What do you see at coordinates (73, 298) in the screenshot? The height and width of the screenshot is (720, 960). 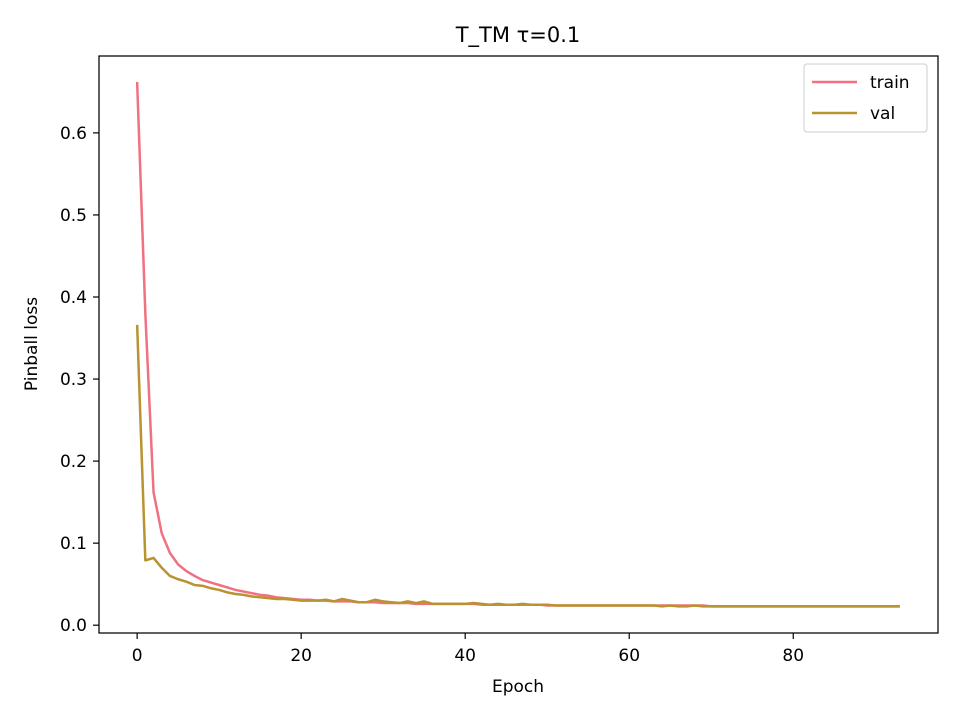 I see `y-tick-label: 0.4` at bounding box center [73, 298].